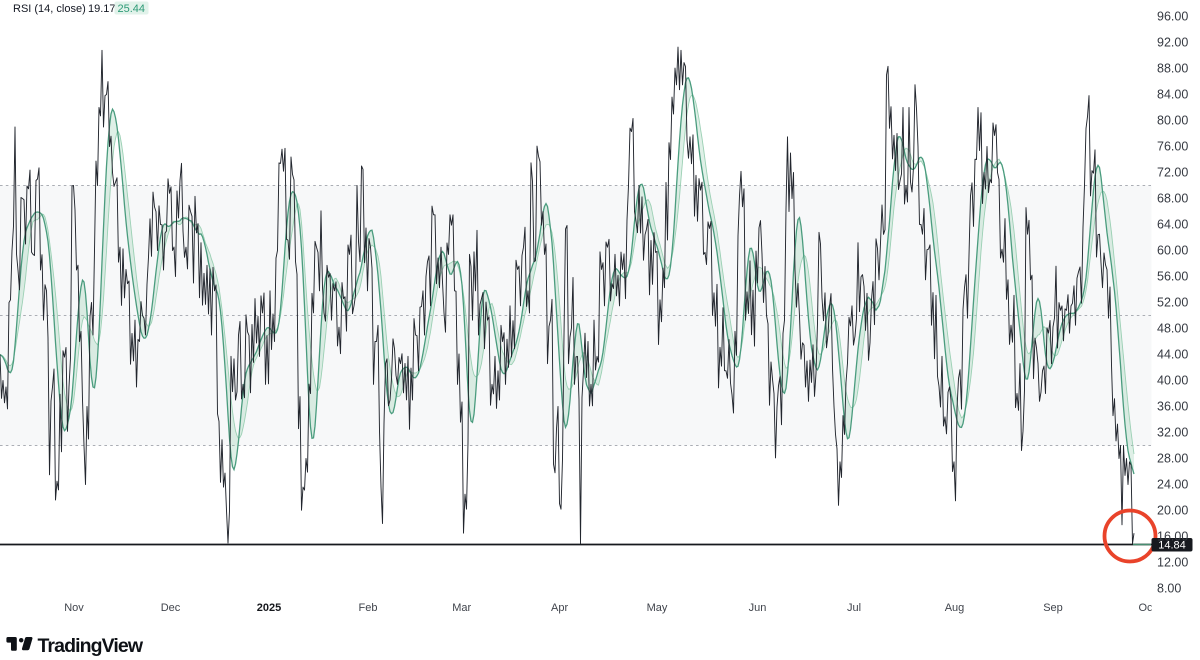  Describe the element at coordinates (1172, 277) in the screenshot. I see `svg-text: 56.00` at that location.